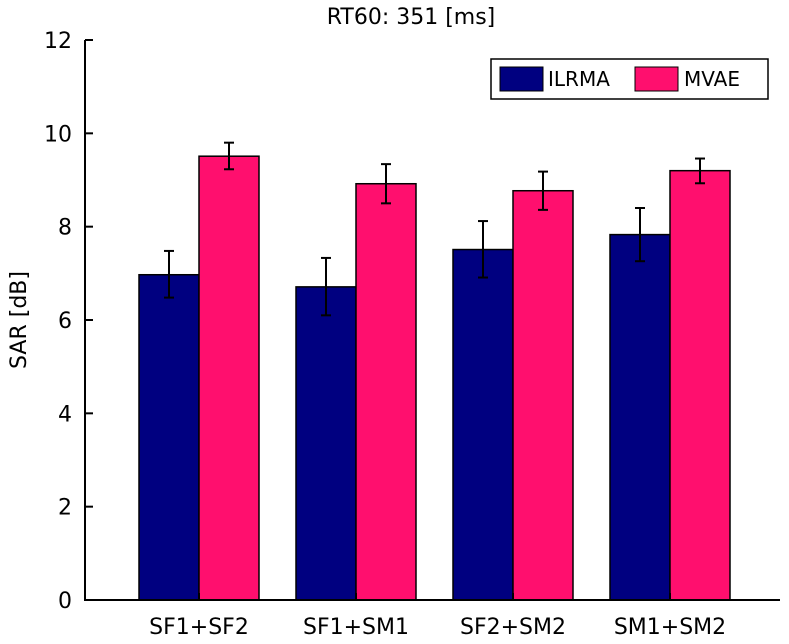 Image resolution: width=789 pixels, height=644 pixels. I want to click on error-bar-ilrma-sf2-sm2, so click(483, 249).